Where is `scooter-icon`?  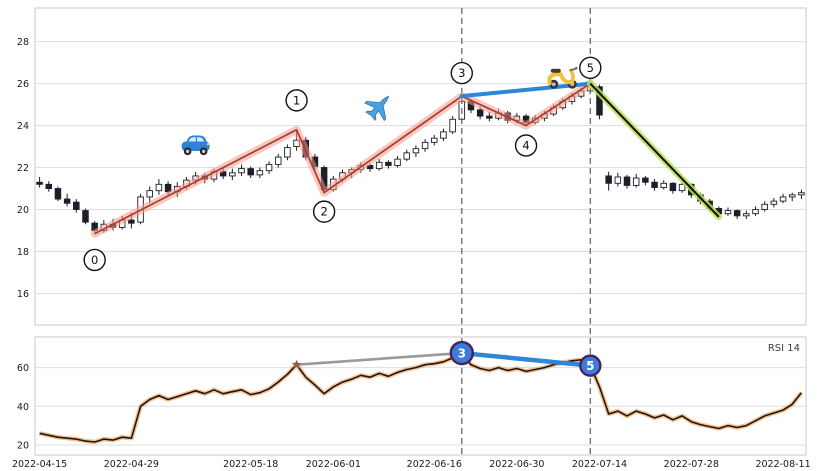 scooter-icon is located at coordinates (562, 77).